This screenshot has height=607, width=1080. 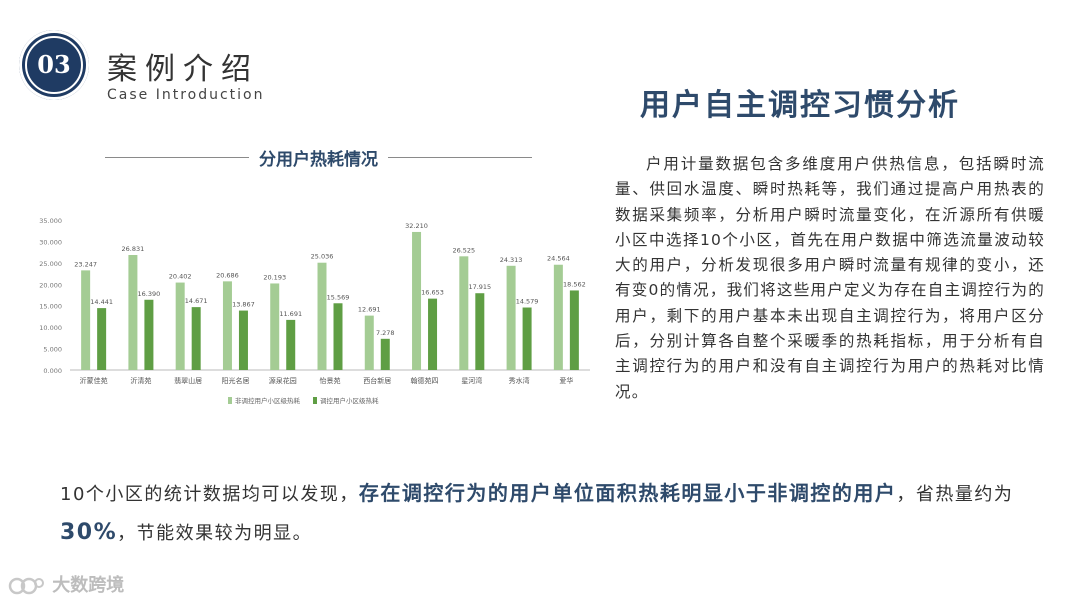 I want to click on category-label: 阳光名居, so click(x=235, y=380).